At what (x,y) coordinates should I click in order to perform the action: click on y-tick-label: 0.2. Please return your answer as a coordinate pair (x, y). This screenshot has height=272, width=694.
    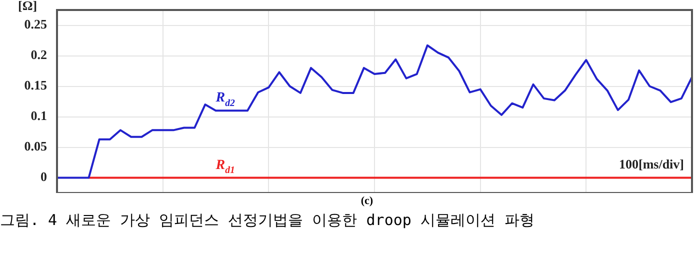
    Looking at the image, I should click on (38, 54).